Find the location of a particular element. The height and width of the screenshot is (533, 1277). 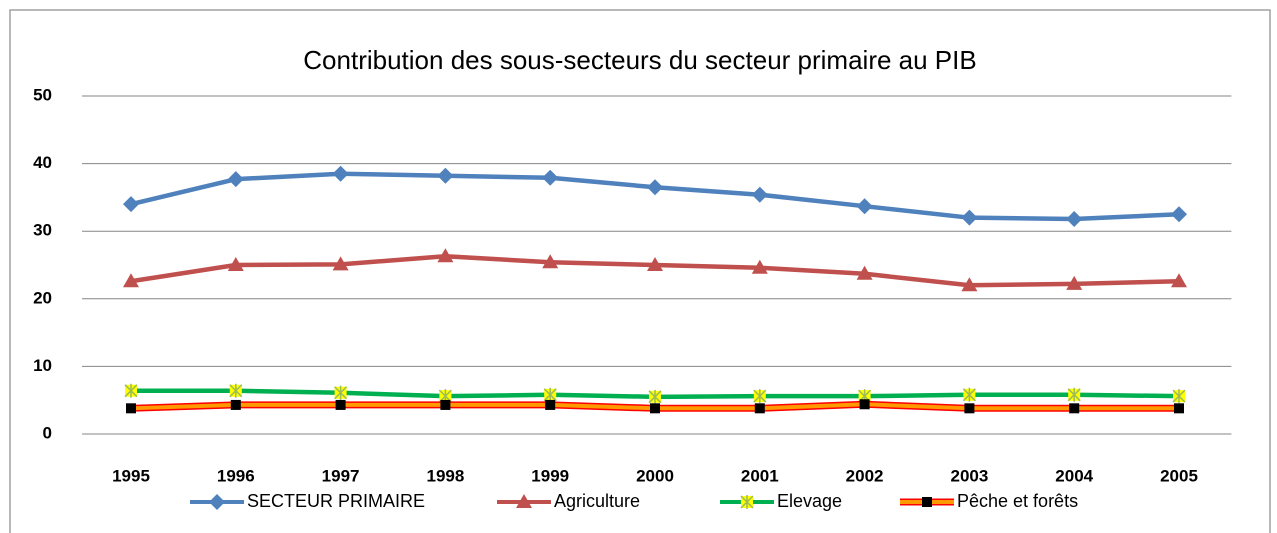

legend-label: Pêche et forêts is located at coordinates (1017, 501).